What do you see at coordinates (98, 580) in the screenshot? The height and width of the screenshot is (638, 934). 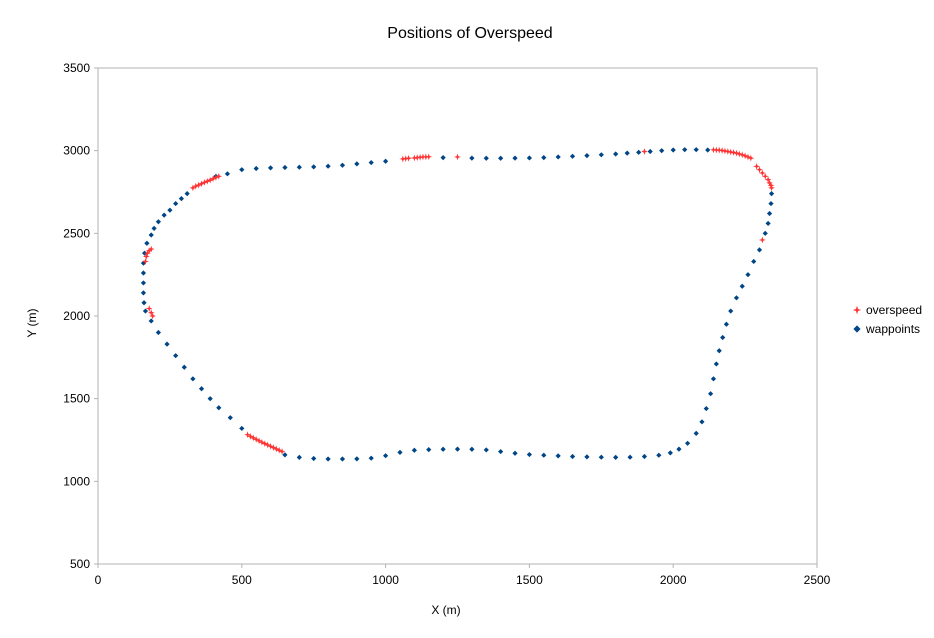 I see `x-tick-label: 0` at bounding box center [98, 580].